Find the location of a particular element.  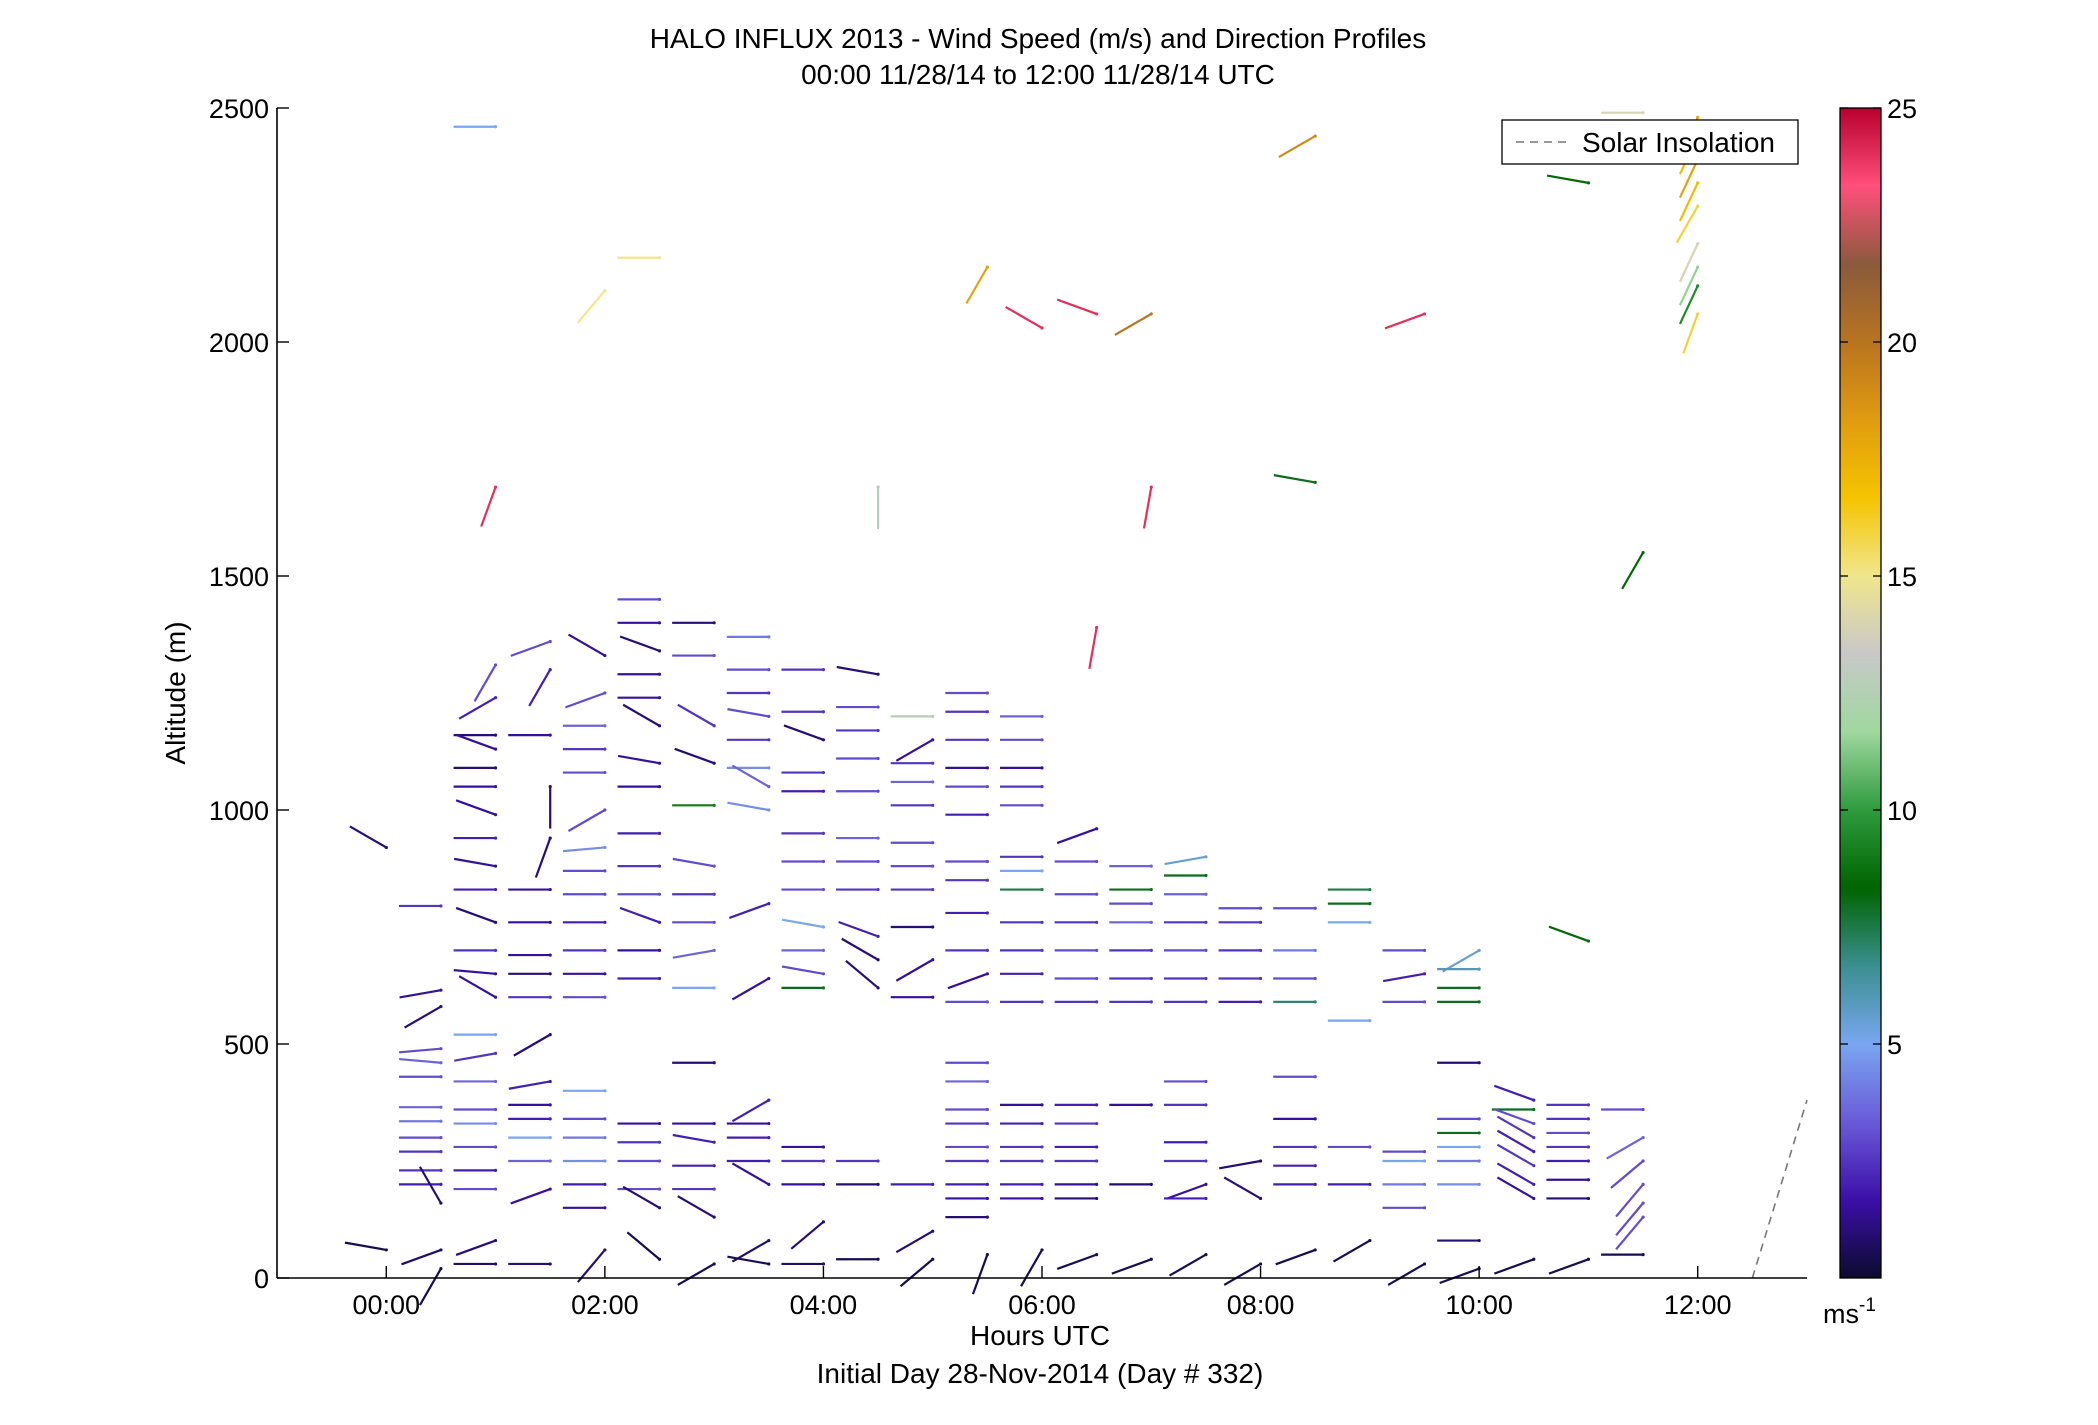

x-tick-label: 12:00 is located at coordinates (1698, 1305).